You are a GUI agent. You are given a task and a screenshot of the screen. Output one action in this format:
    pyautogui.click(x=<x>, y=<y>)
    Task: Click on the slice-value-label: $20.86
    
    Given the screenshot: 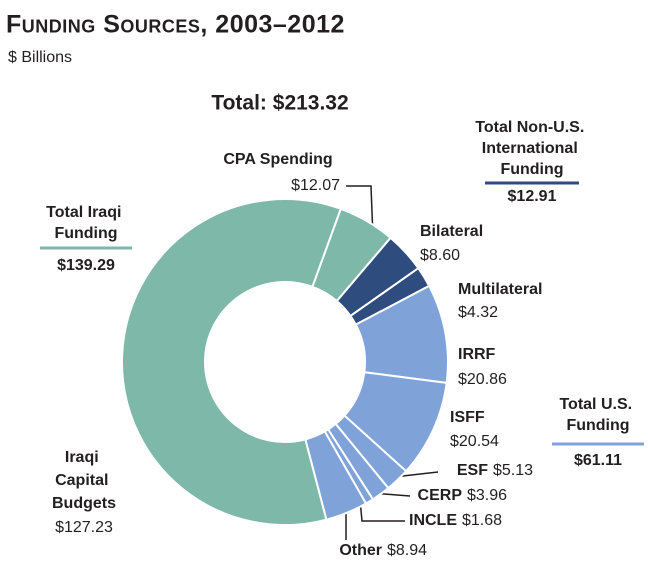 What is the action you would take?
    pyautogui.click(x=482, y=379)
    